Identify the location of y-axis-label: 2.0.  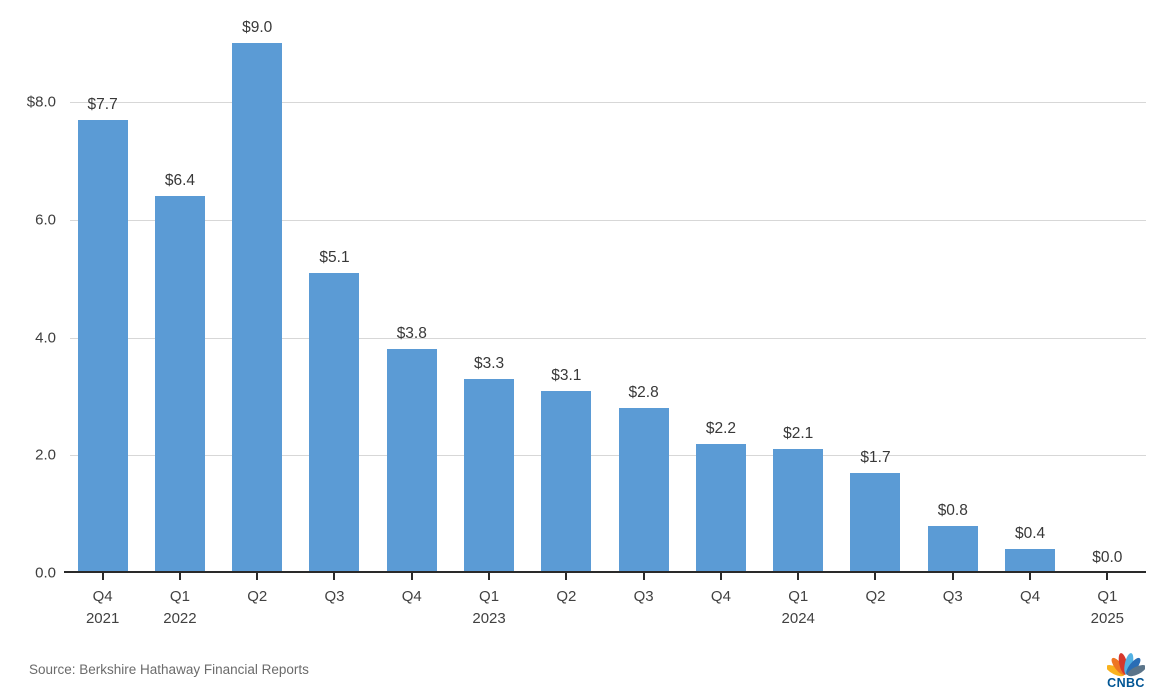
(45, 455).